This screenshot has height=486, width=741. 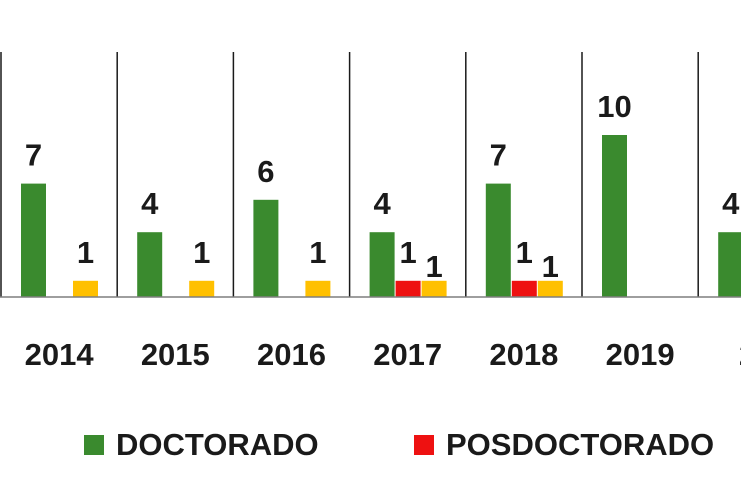 What do you see at coordinates (291, 354) in the screenshot?
I see `x-tick-label: 2016` at bounding box center [291, 354].